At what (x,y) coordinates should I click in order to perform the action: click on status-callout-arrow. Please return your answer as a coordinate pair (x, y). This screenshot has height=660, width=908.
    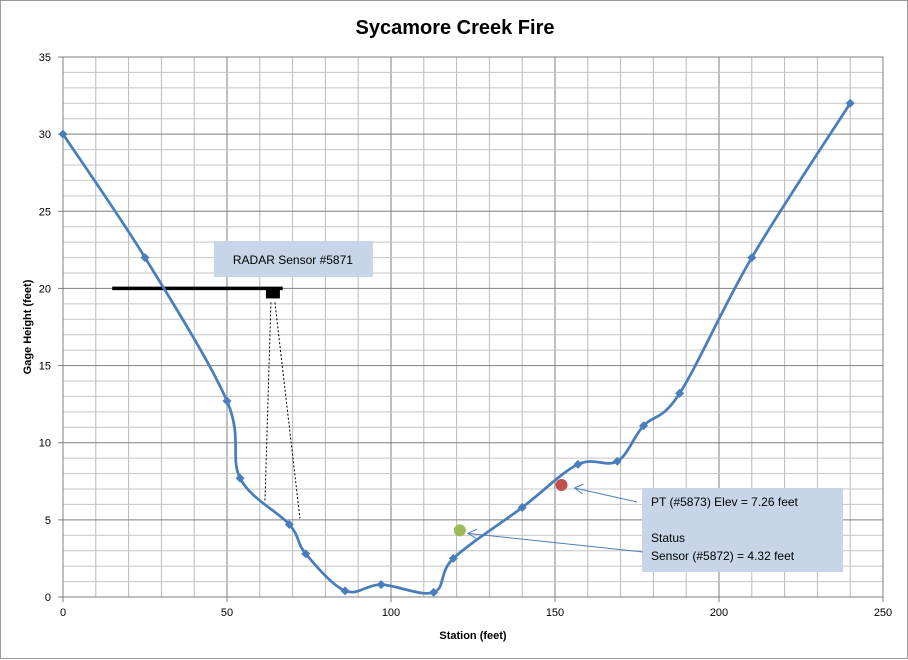
    Looking at the image, I should click on (555, 542).